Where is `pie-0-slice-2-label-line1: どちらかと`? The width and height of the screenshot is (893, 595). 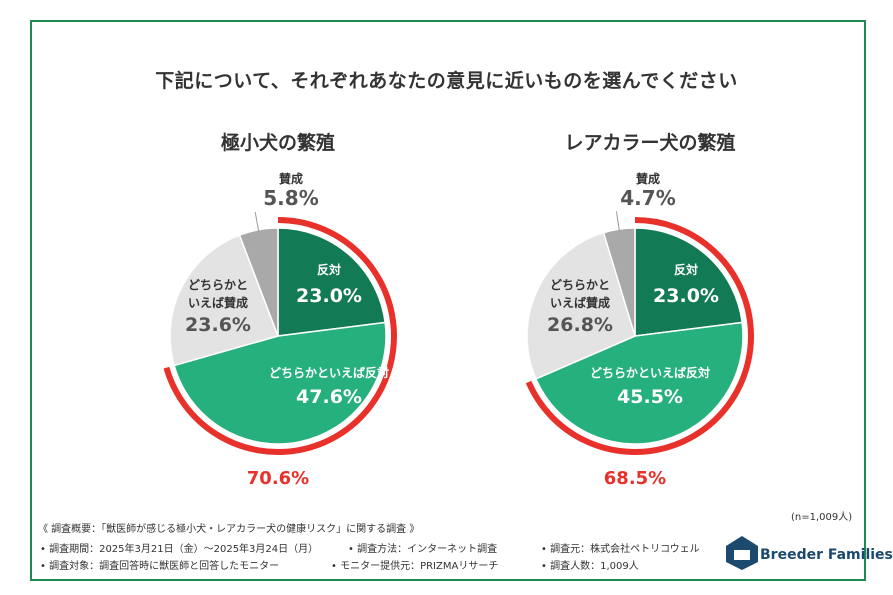 pie-0-slice-2-label-line1: どちらかと is located at coordinates (218, 285).